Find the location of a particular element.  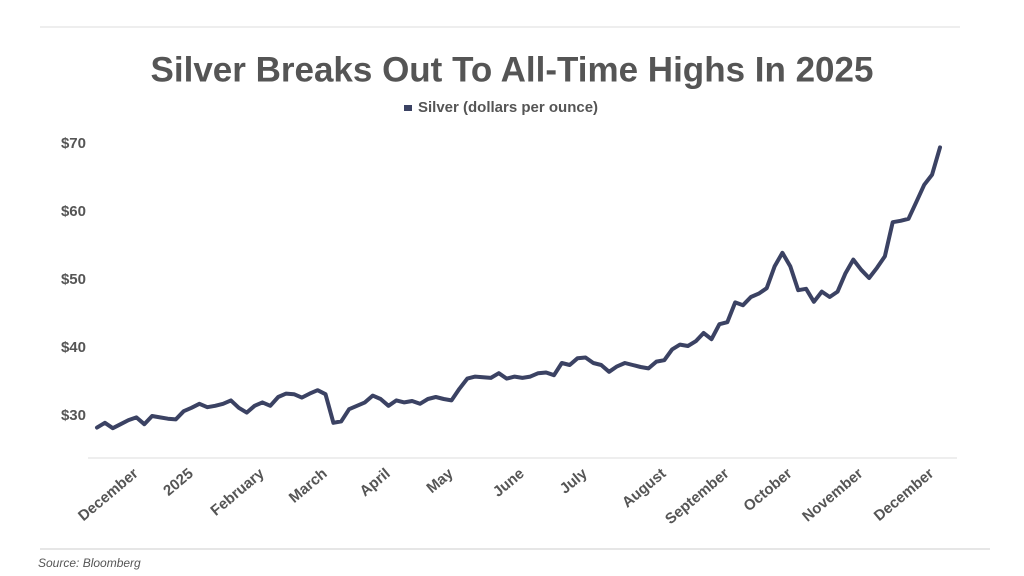

x-tick-label: August is located at coordinates (644, 488).